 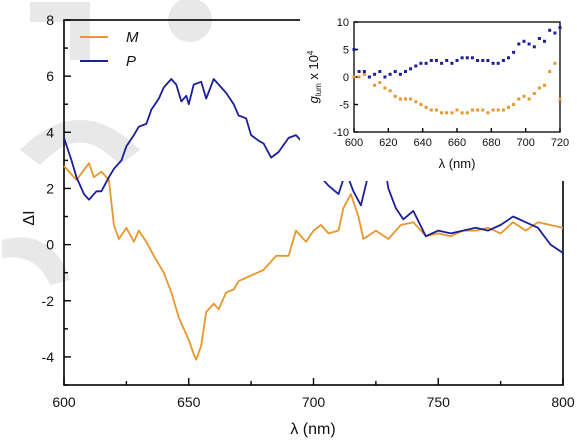 What do you see at coordinates (313, 69) in the screenshot?
I see `inset-y-label-mid: x 10` at bounding box center [313, 69].